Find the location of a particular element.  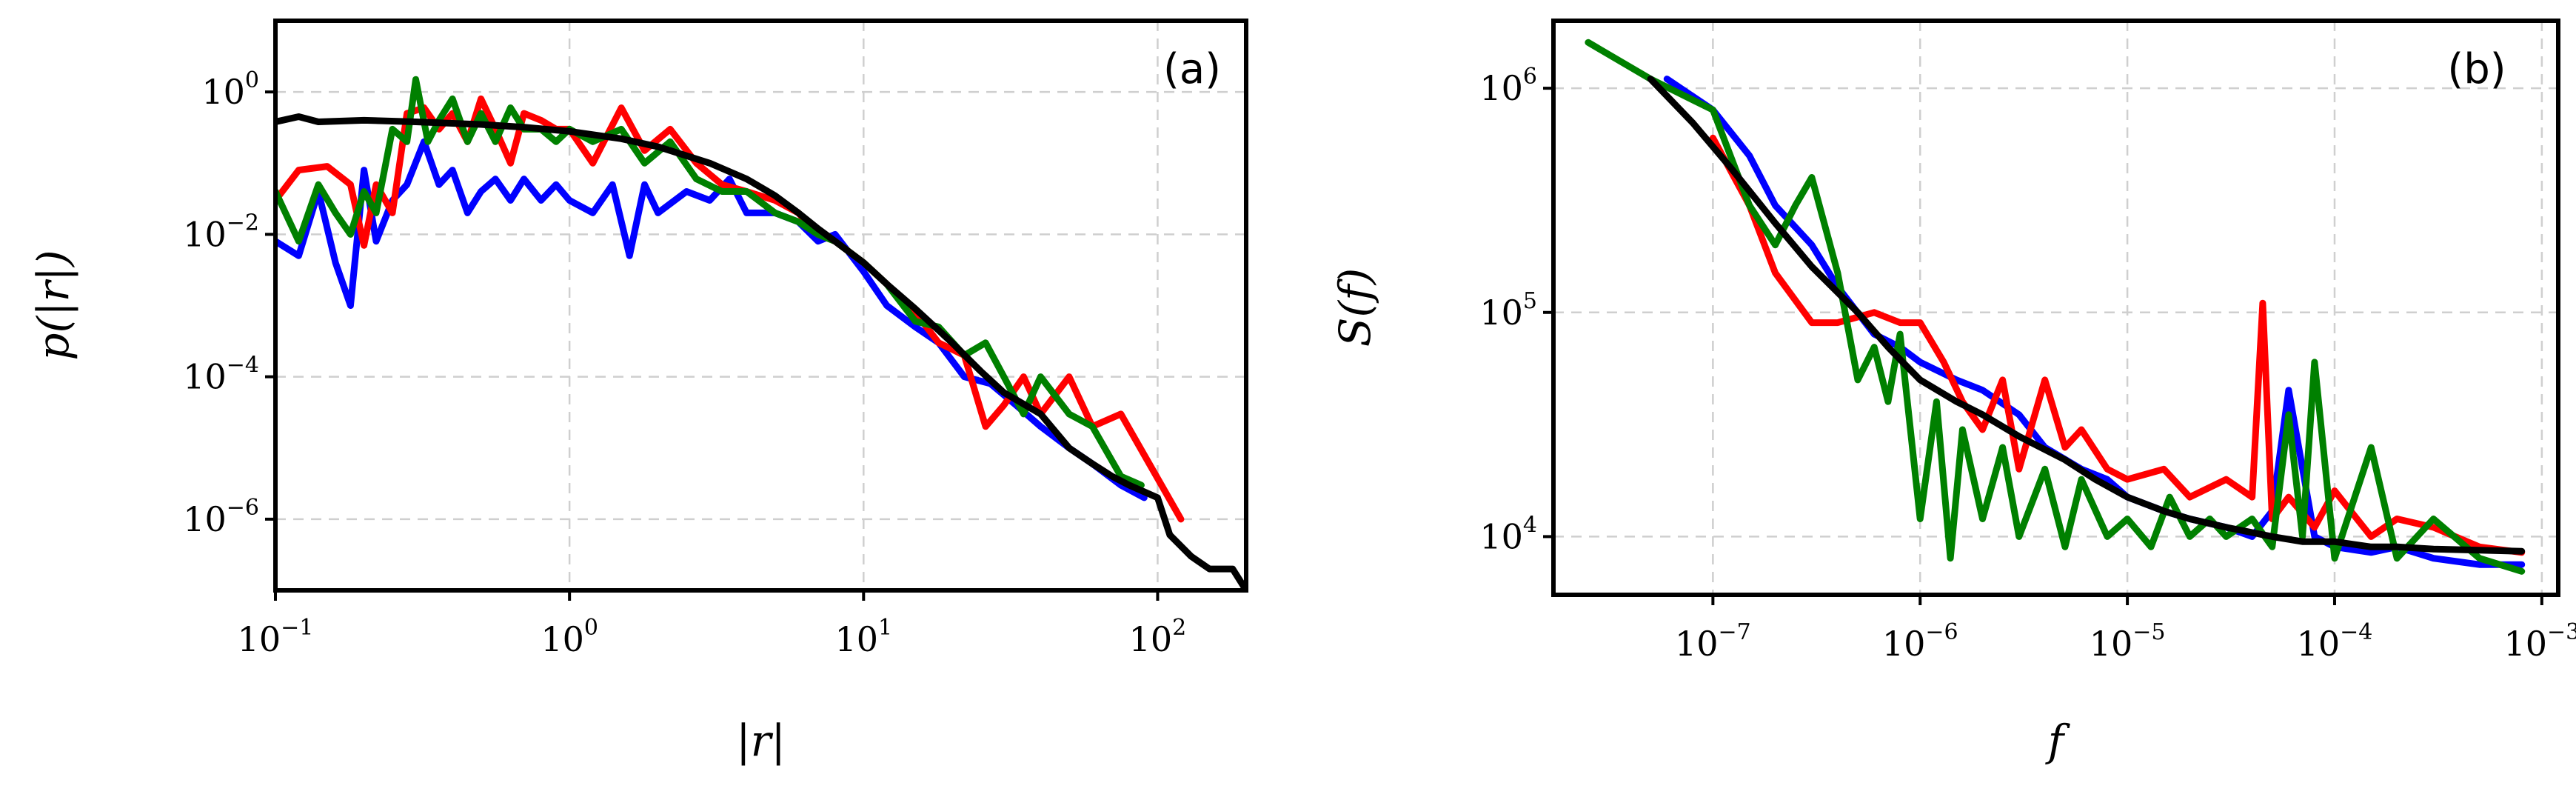

y-tick-label: 10⁰ is located at coordinates (230, 89).